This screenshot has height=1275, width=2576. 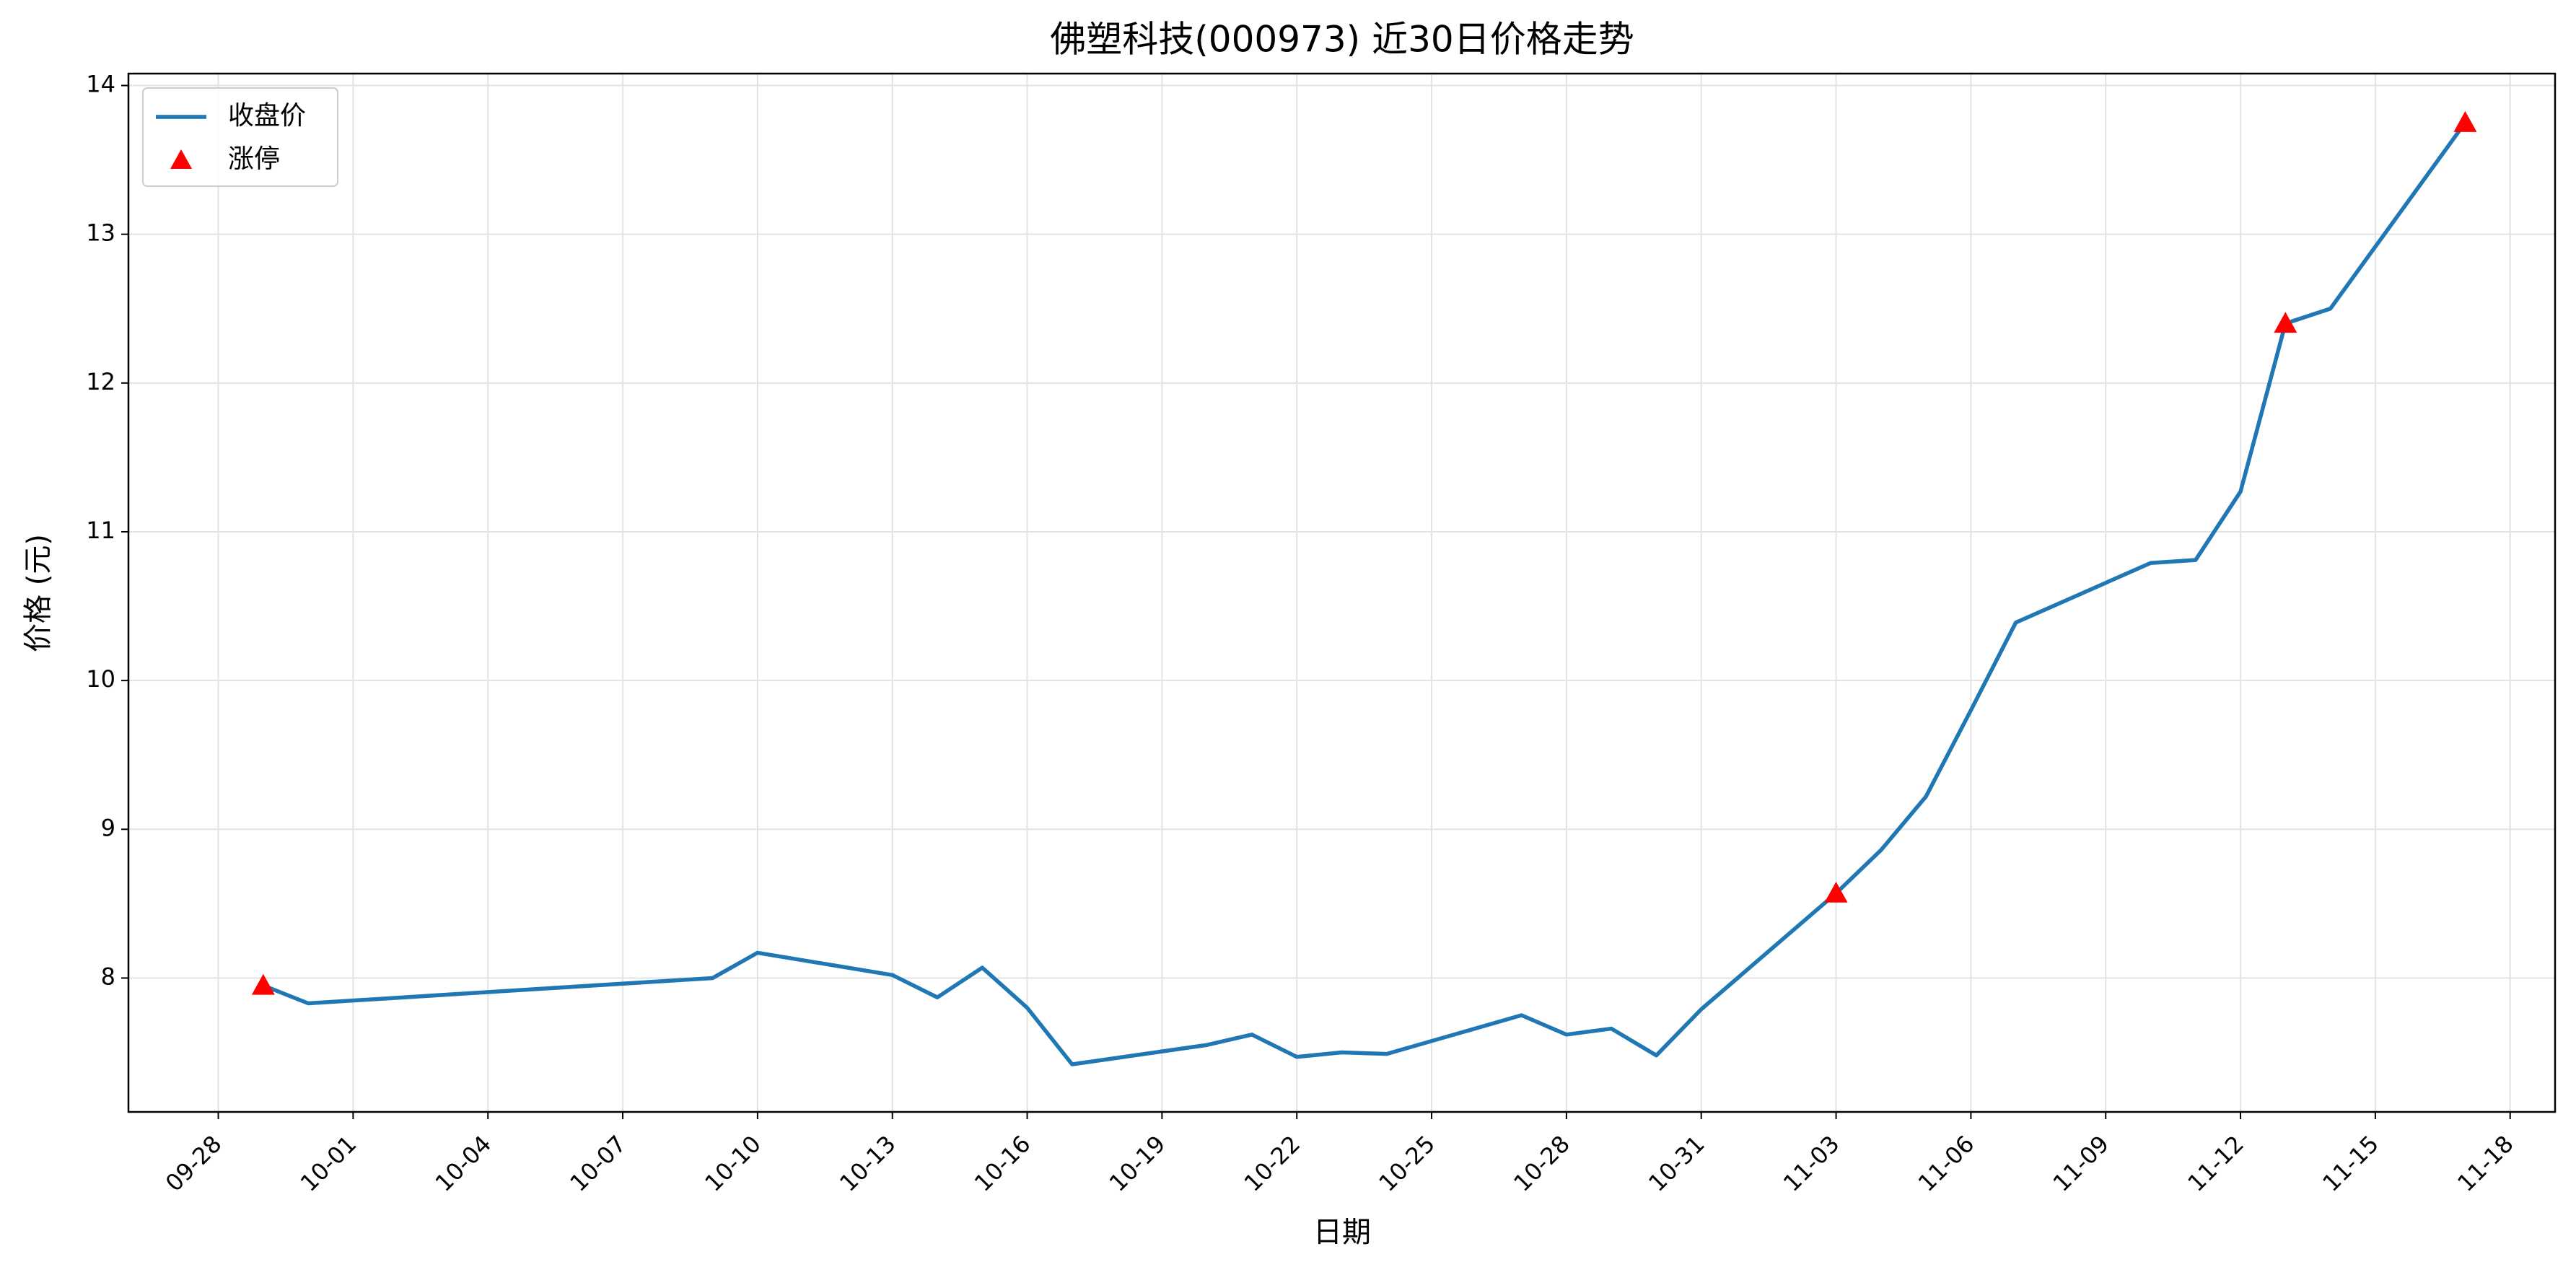 I want to click on y-tick-label: 8, so click(x=108, y=977).